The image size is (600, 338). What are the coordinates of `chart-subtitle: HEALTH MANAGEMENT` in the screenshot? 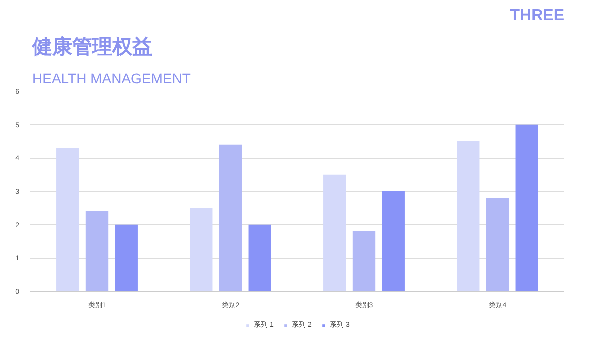 It's located at (112, 78).